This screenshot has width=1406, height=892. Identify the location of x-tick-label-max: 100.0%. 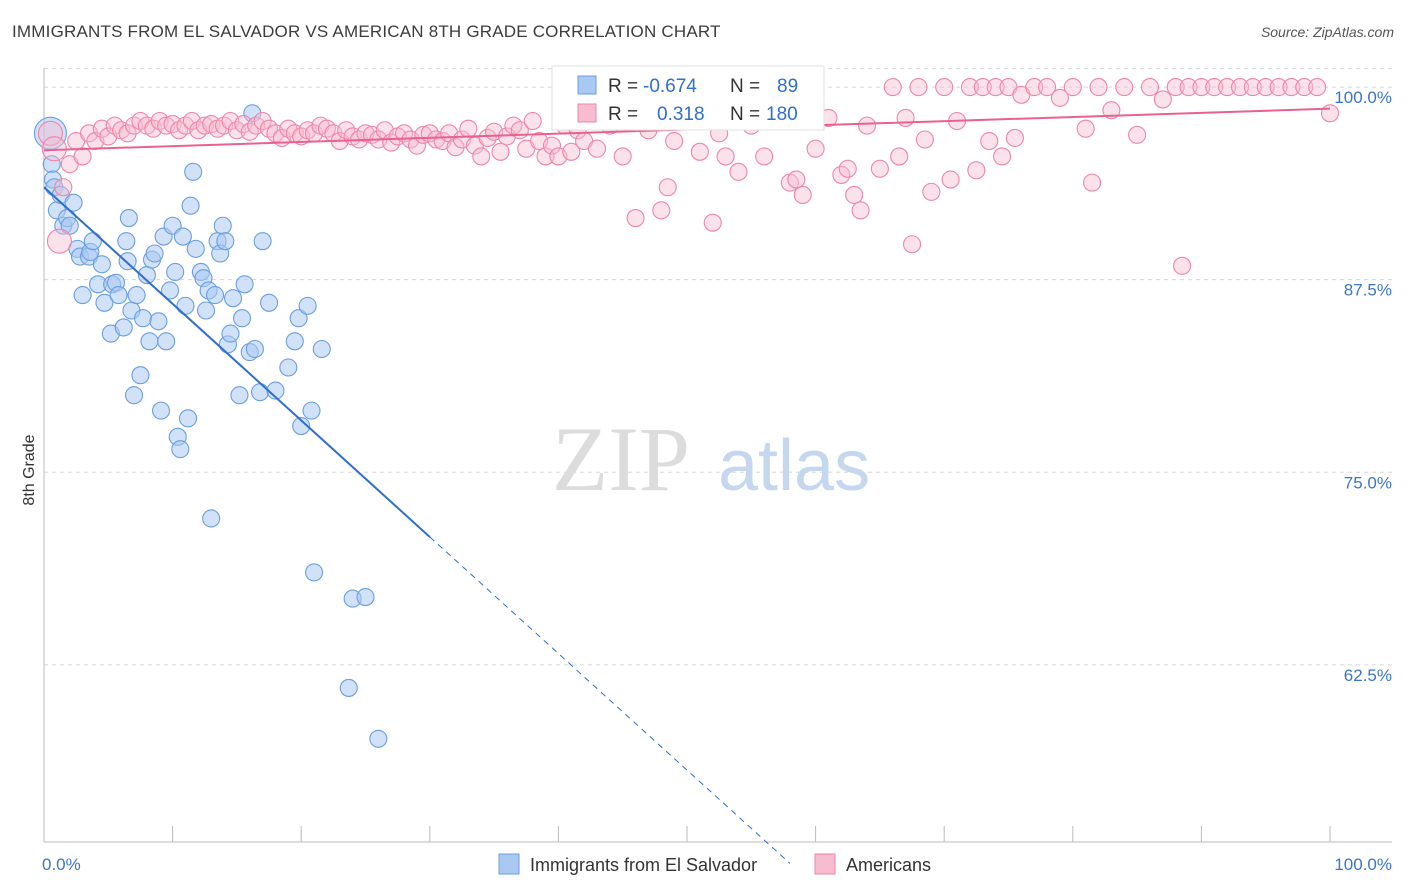
(1363, 864).